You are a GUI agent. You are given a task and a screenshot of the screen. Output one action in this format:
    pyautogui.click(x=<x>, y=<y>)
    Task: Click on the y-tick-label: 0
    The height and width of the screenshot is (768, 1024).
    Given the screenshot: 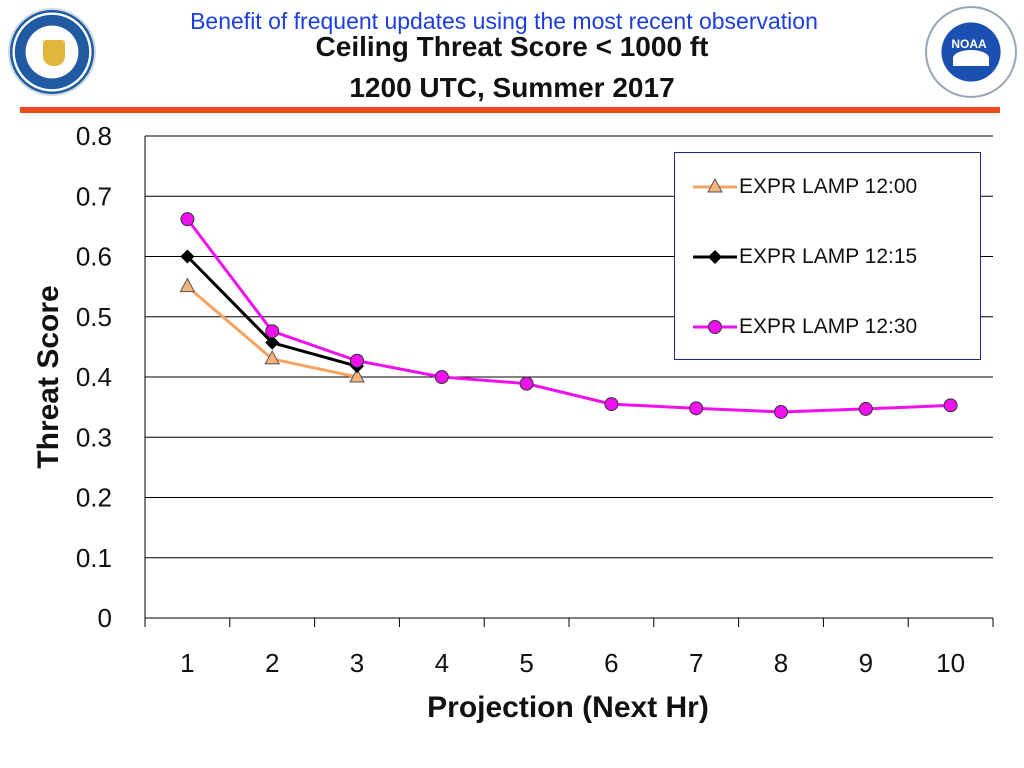 What is the action you would take?
    pyautogui.click(x=105, y=618)
    